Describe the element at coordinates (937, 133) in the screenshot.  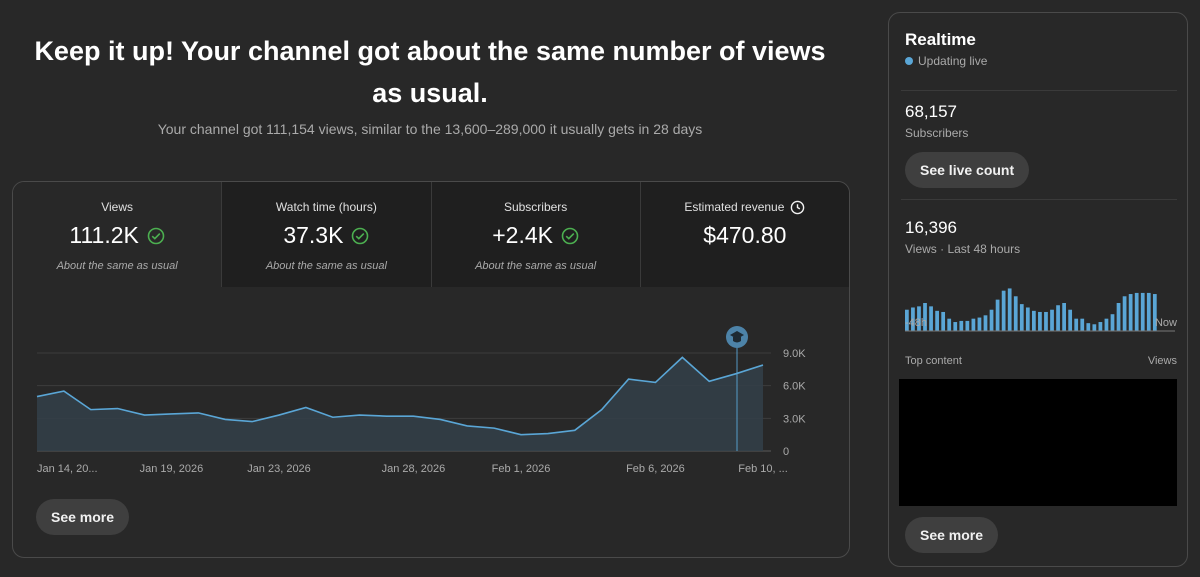
I see `subscriber-label: Subscribers` at that location.